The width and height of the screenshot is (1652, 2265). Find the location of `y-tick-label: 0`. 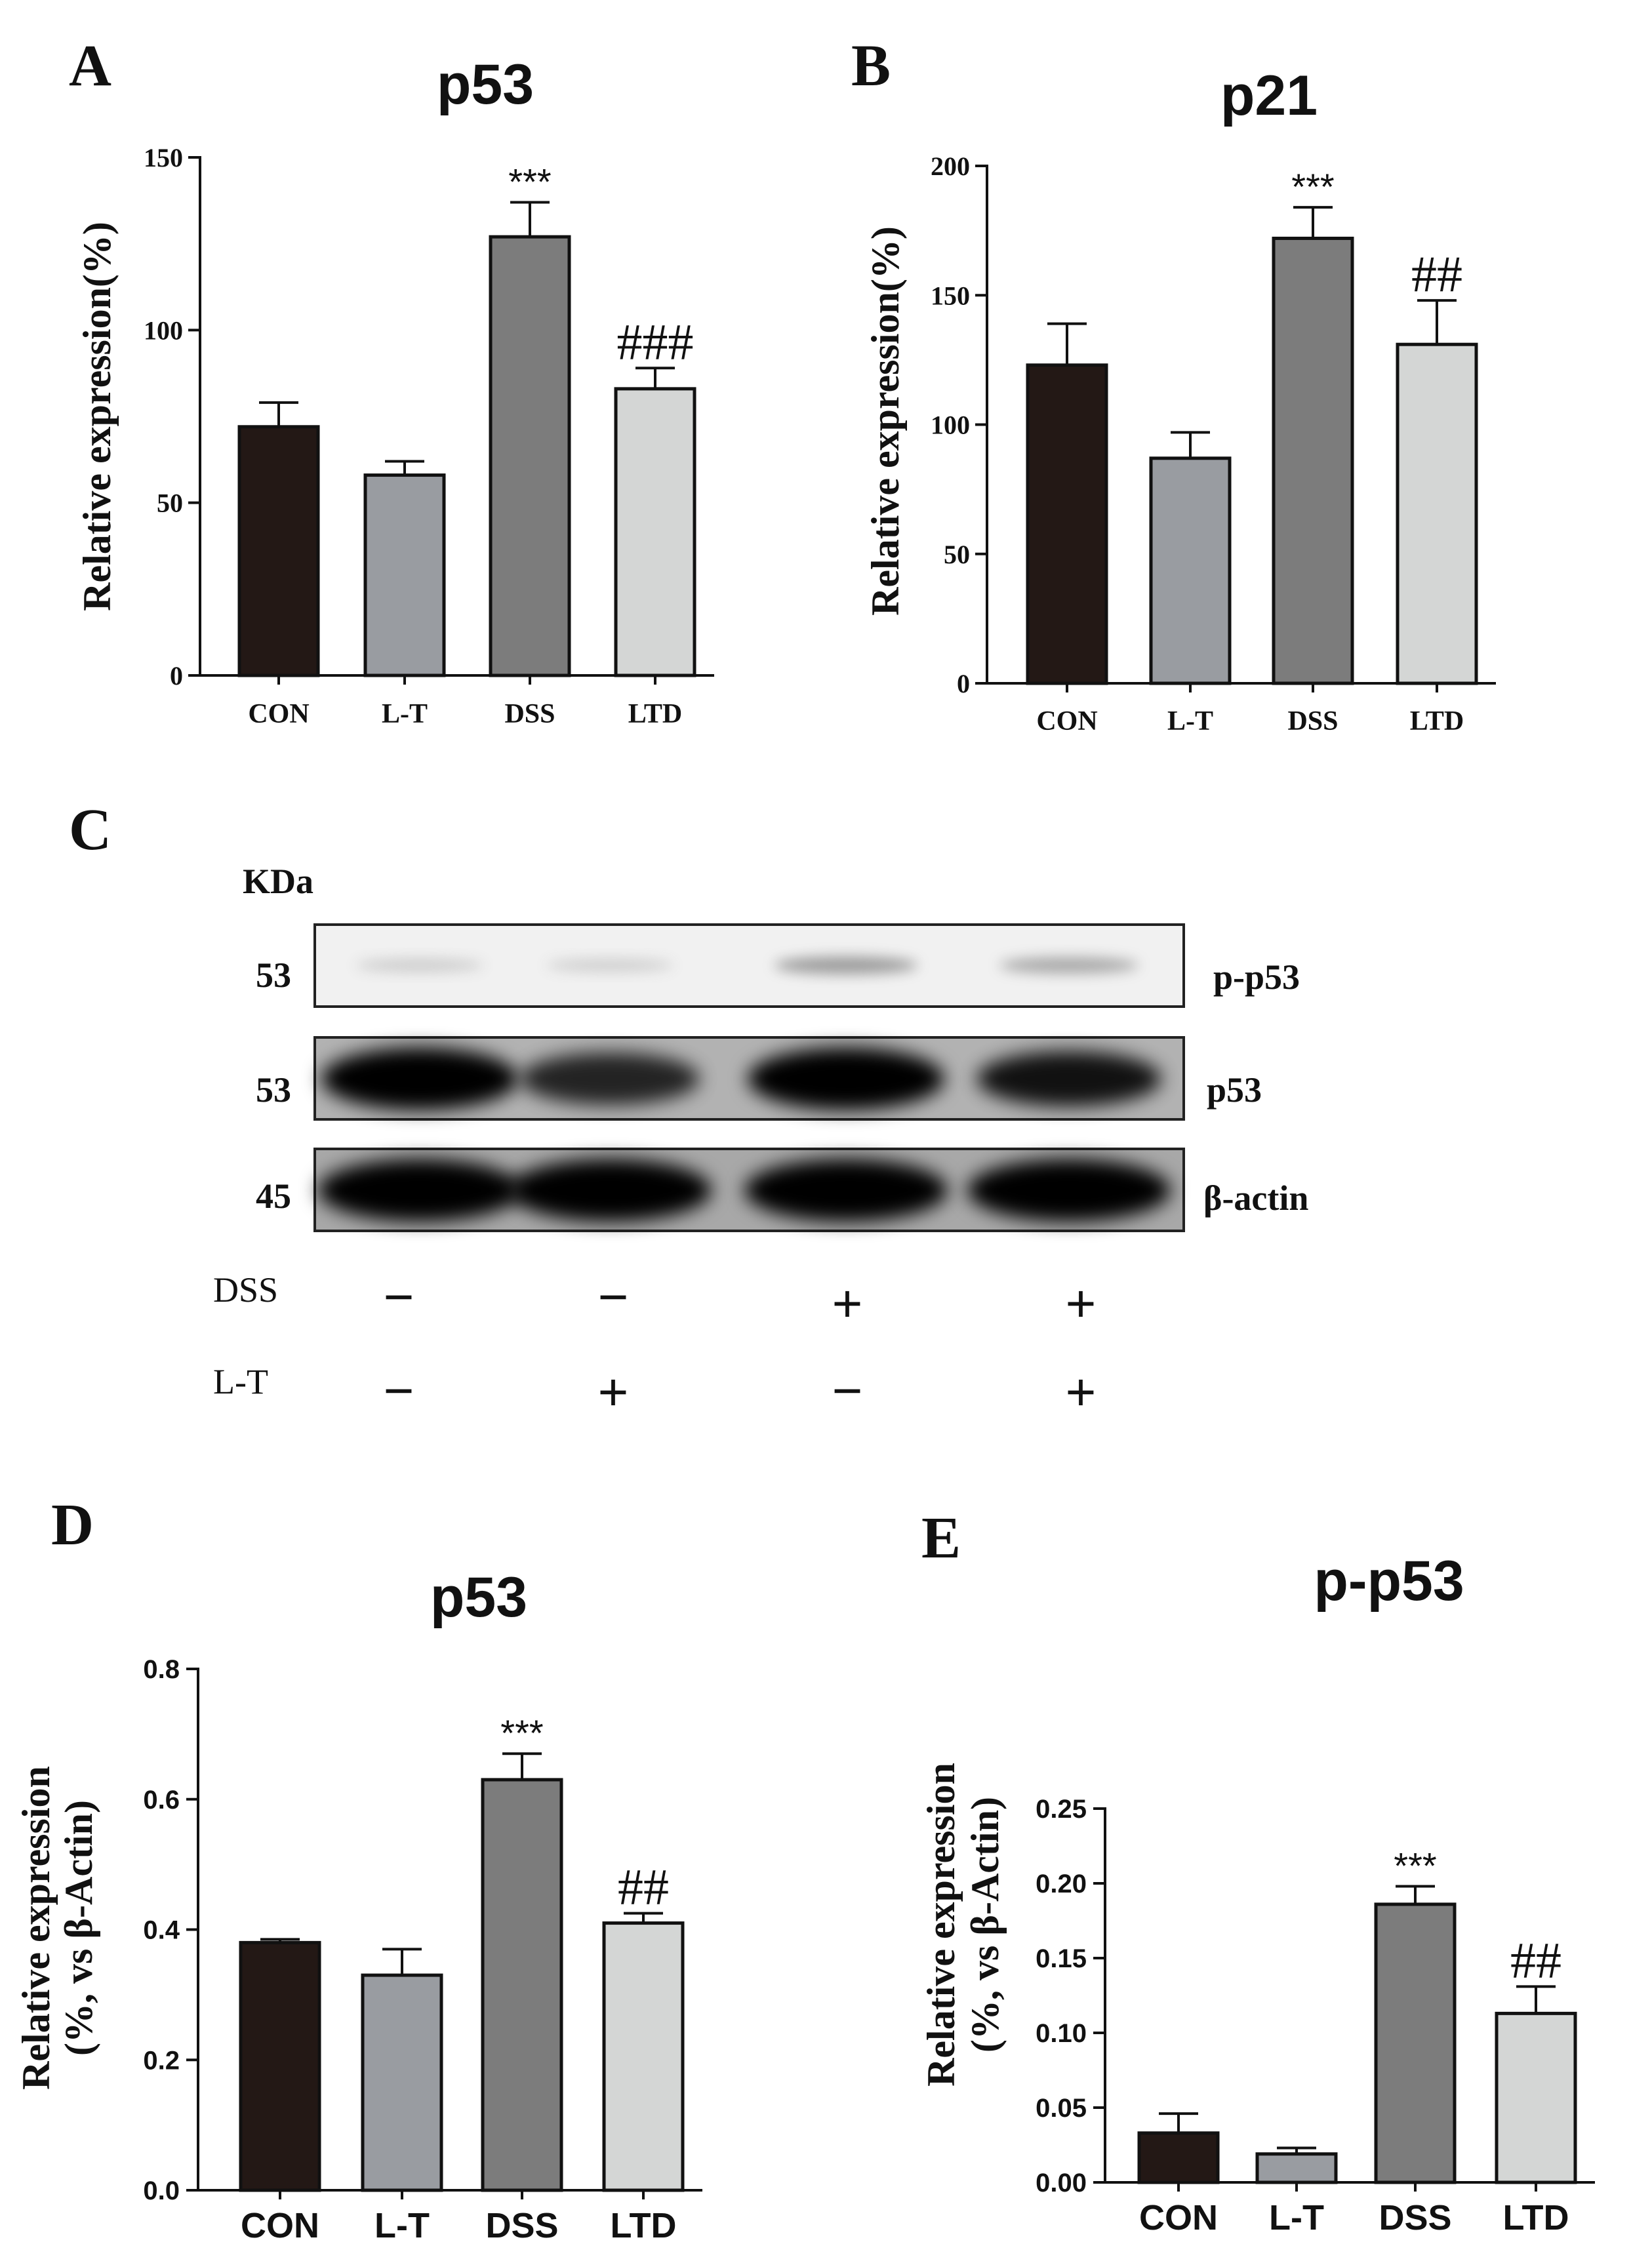

y-tick-label: 0 is located at coordinates (964, 683).